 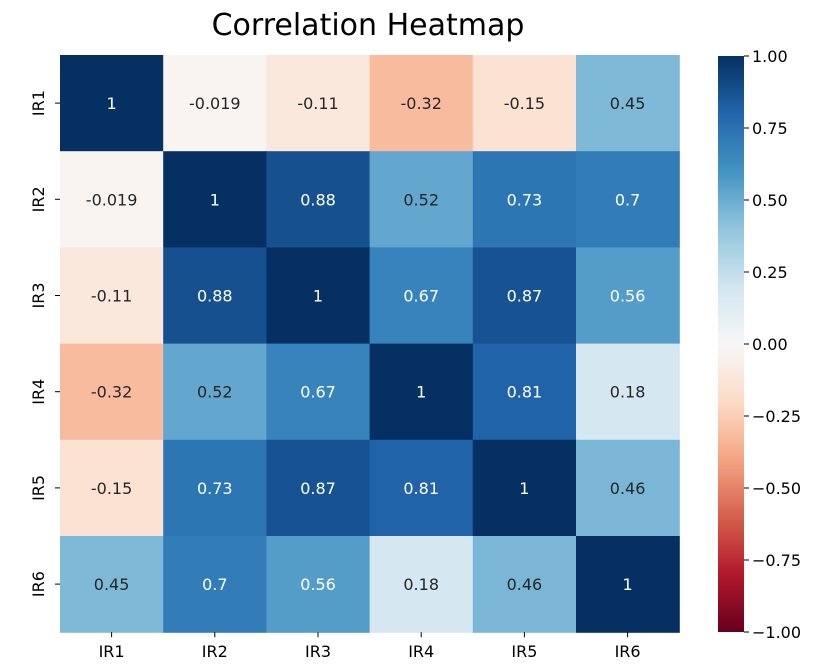 I want to click on chart-title: Correlation Heatmap, so click(x=368, y=25).